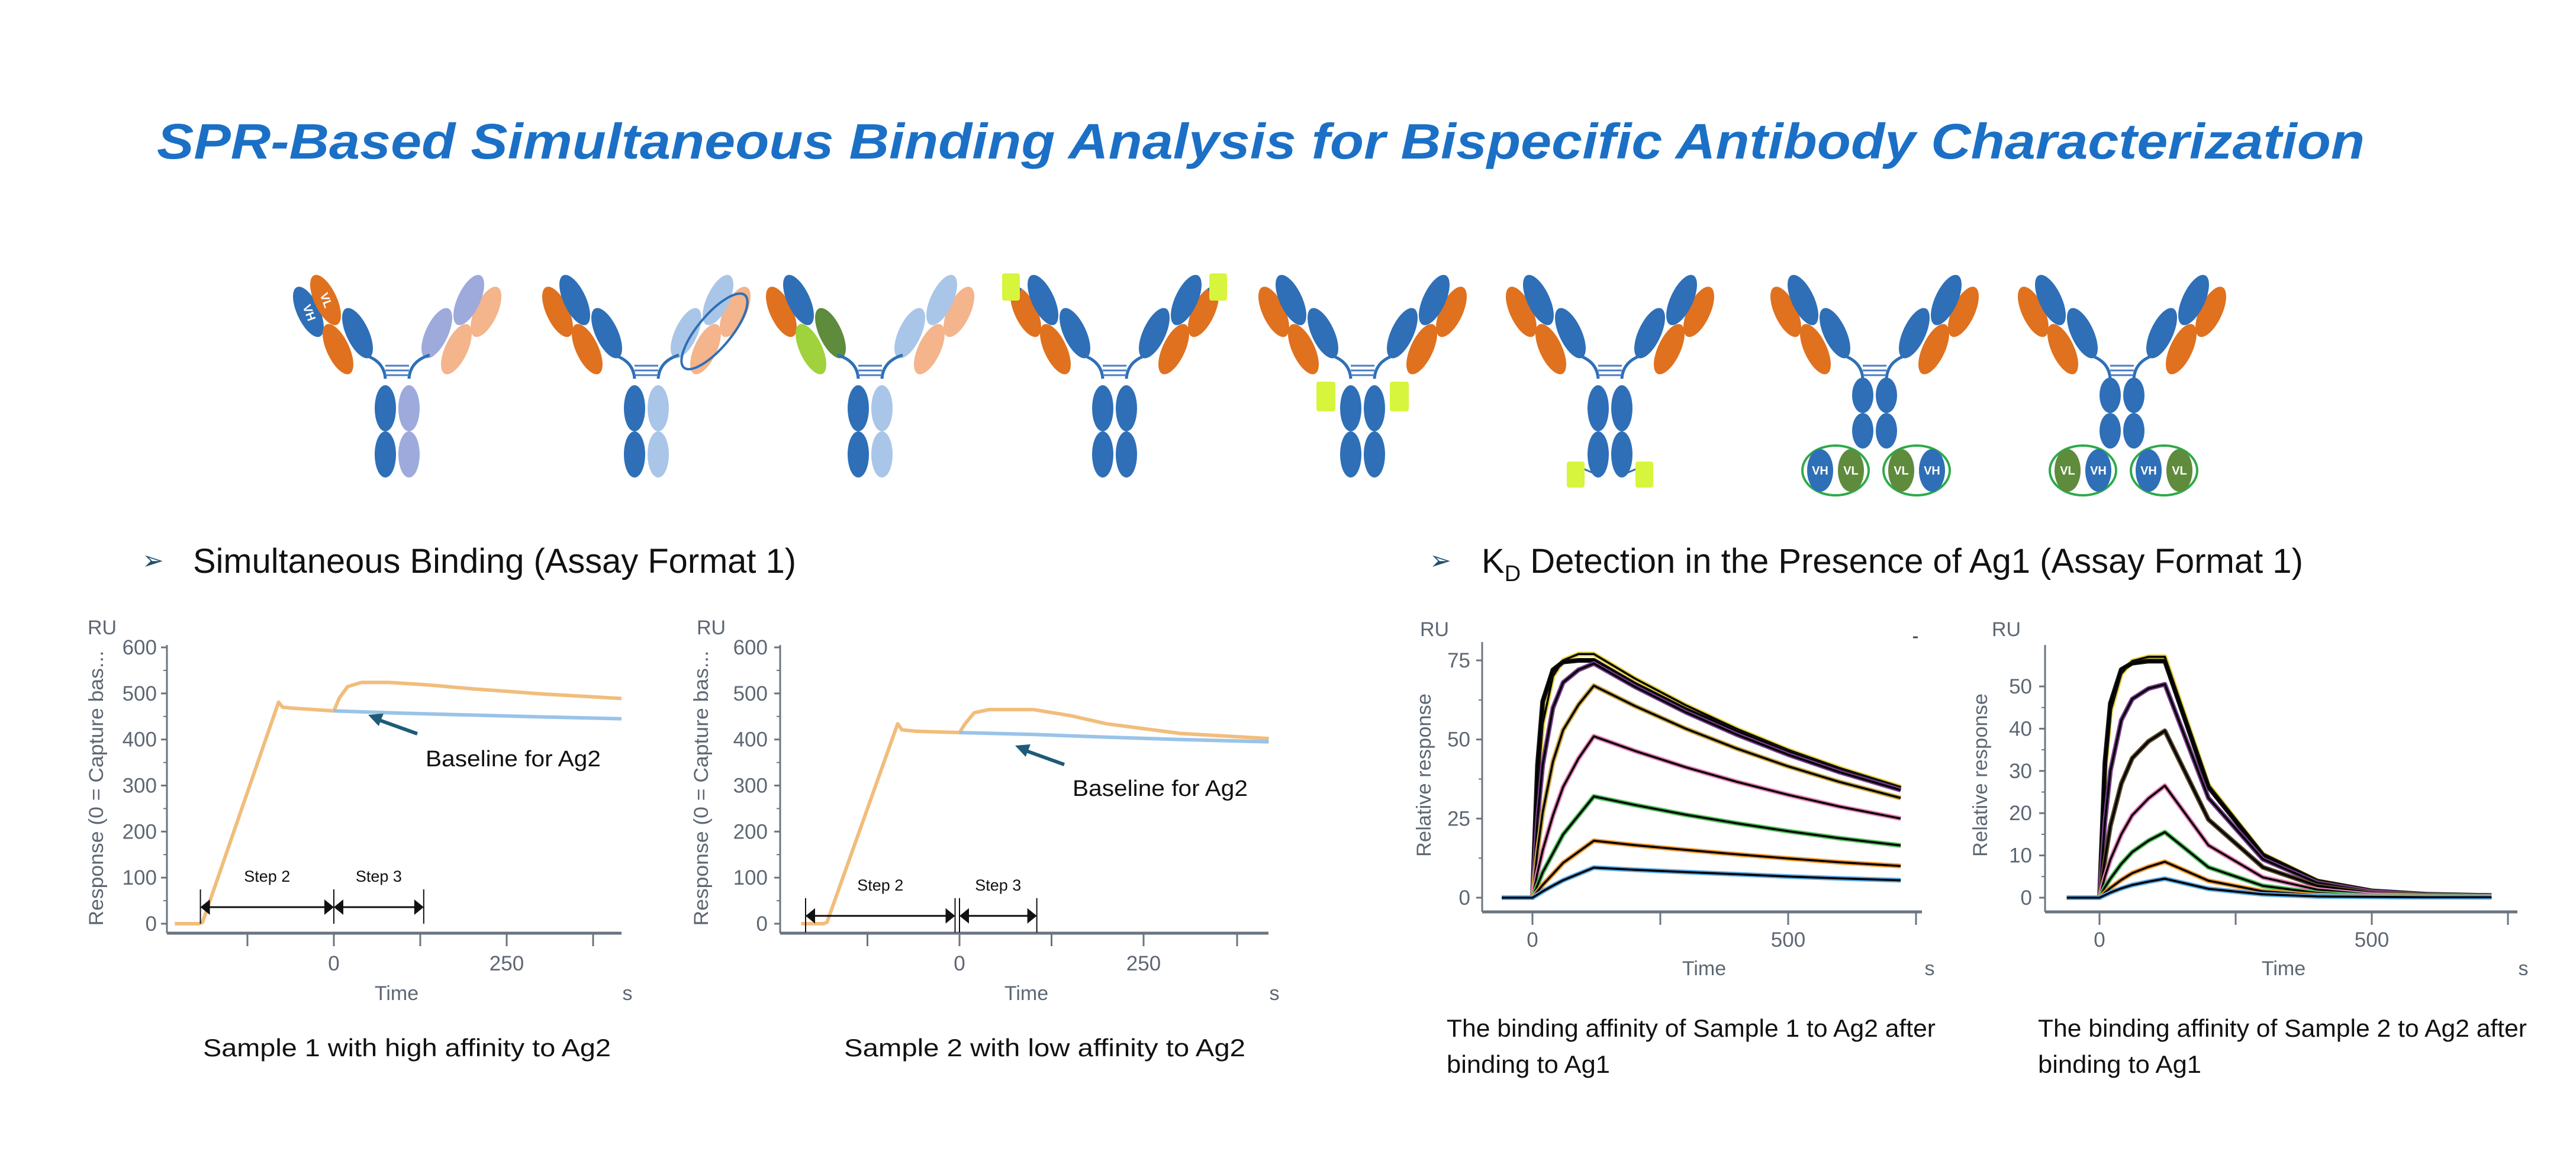  What do you see at coordinates (750, 647) in the screenshot?
I see `y-tick-label: 600` at bounding box center [750, 647].